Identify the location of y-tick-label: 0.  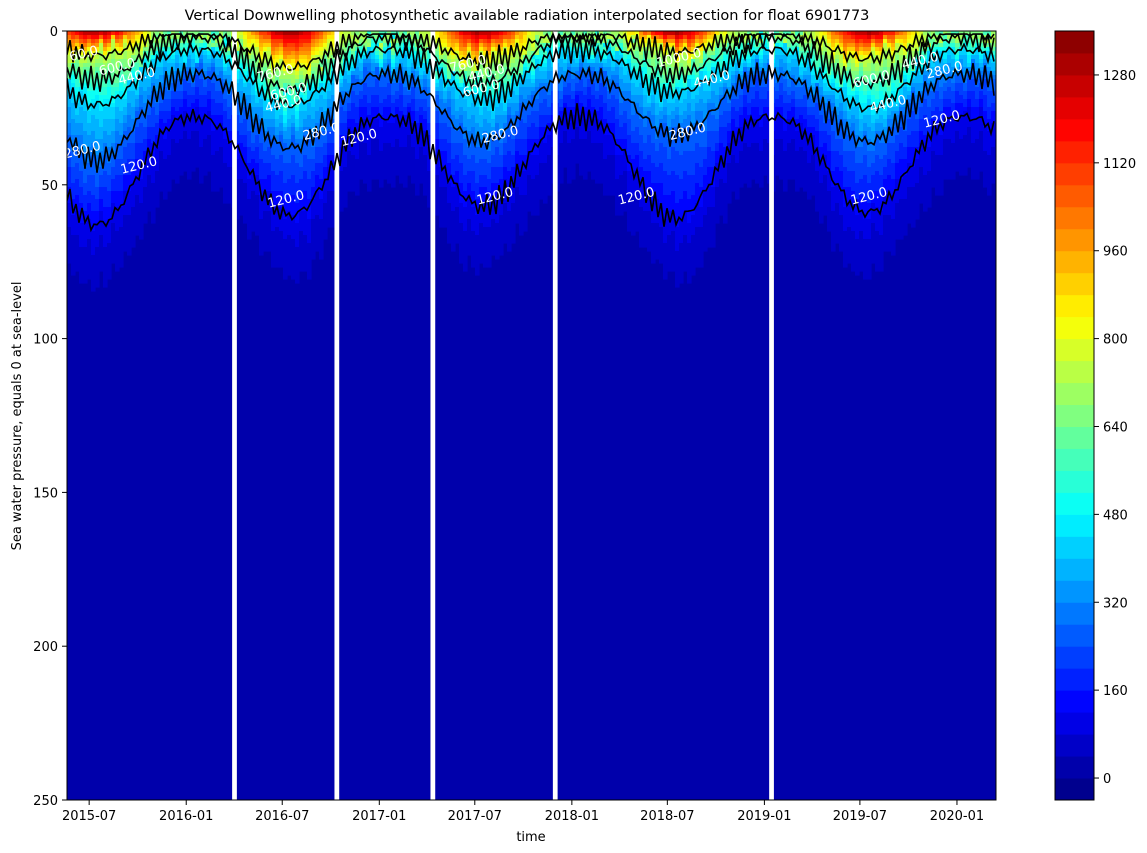
(54, 32).